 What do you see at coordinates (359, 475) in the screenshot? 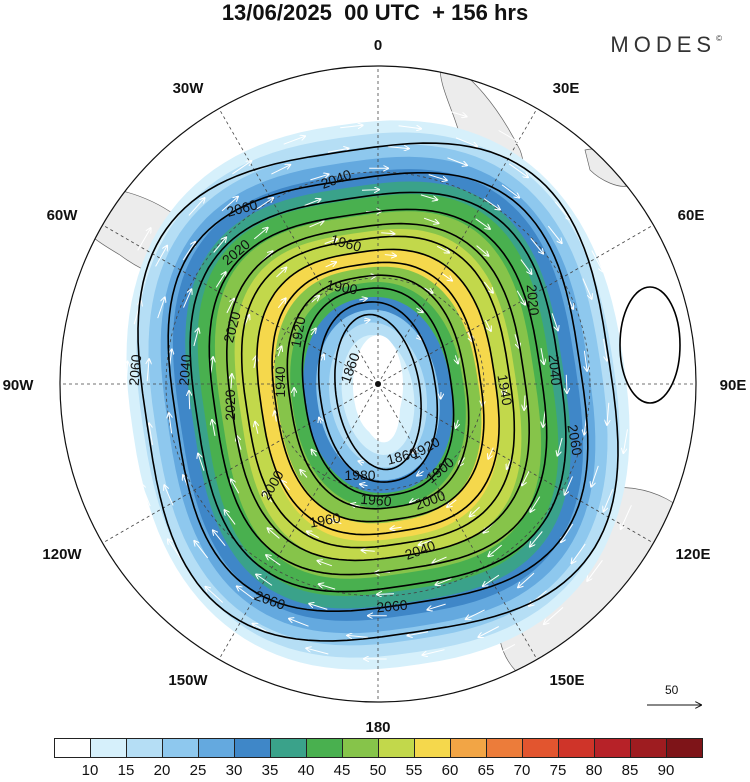
I see `contour-label-text: 1980` at bounding box center [359, 475].